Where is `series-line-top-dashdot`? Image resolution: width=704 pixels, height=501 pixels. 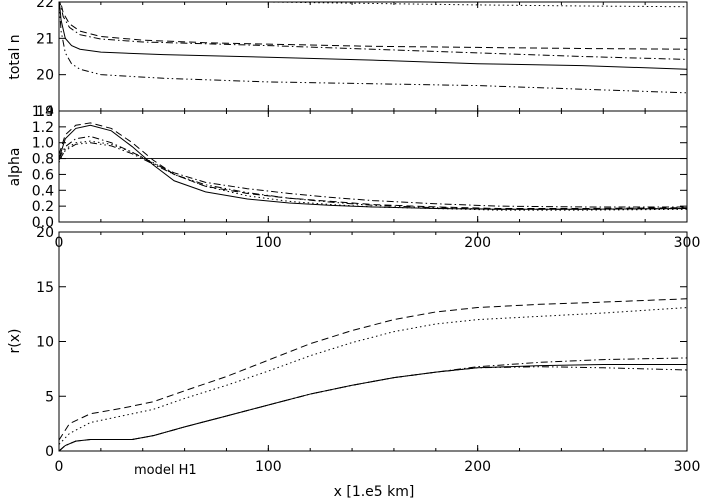 series-line-top-dashdot is located at coordinates (373, 31).